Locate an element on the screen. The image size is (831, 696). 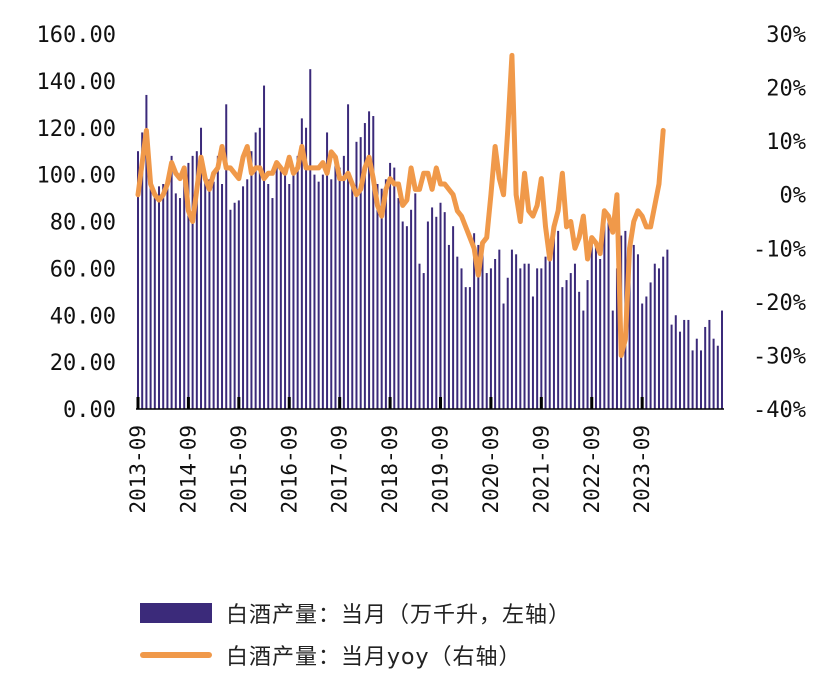
x-tick-label: 2013-09 is located at coordinates (138, 469).